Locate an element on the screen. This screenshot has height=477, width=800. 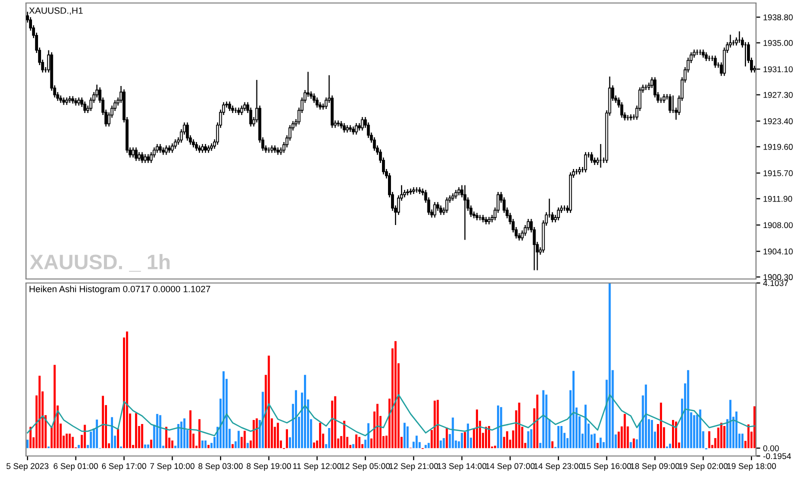
y-tick-label: 1927.30 is located at coordinates (778, 95).